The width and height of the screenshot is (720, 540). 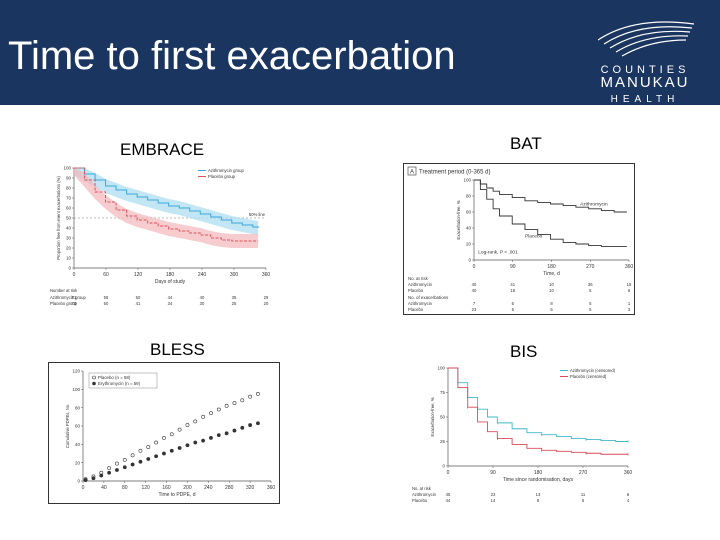 I want to click on bless-y-axis-label: Cumulative PDPEs, No., so click(x=67, y=426).